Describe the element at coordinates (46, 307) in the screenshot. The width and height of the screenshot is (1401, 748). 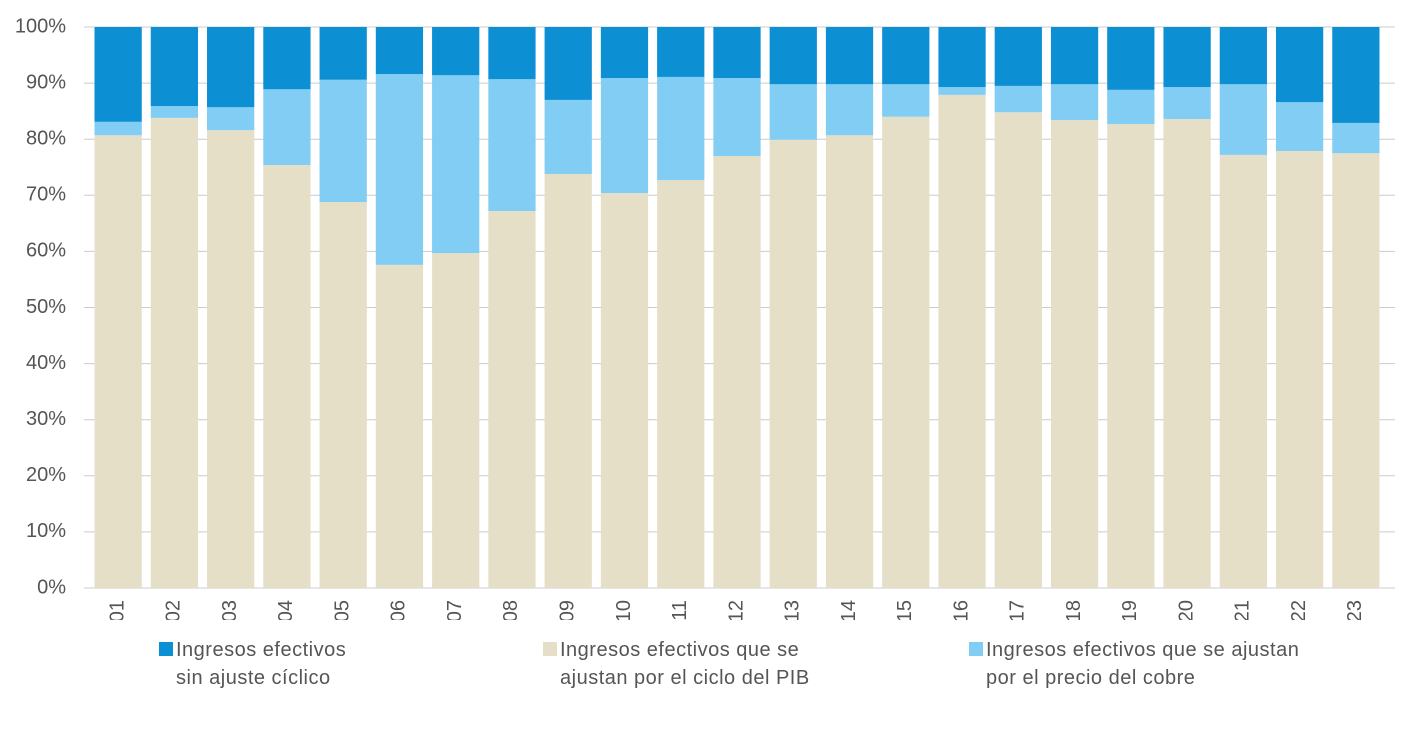
I see `y-tick-label: 50%` at that location.